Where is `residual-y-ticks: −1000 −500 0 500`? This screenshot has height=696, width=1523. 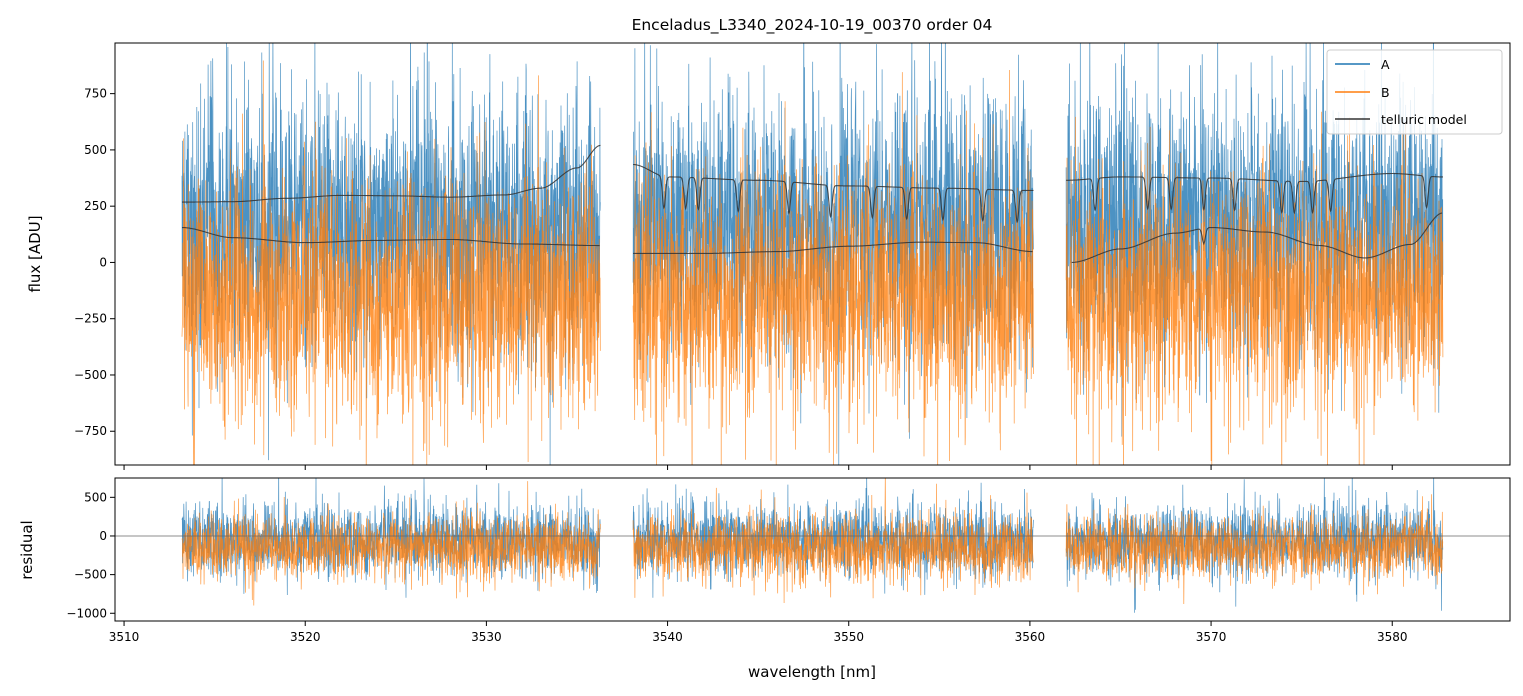
residual-y-ticks: −1000 −500 0 500 is located at coordinates (90, 555).